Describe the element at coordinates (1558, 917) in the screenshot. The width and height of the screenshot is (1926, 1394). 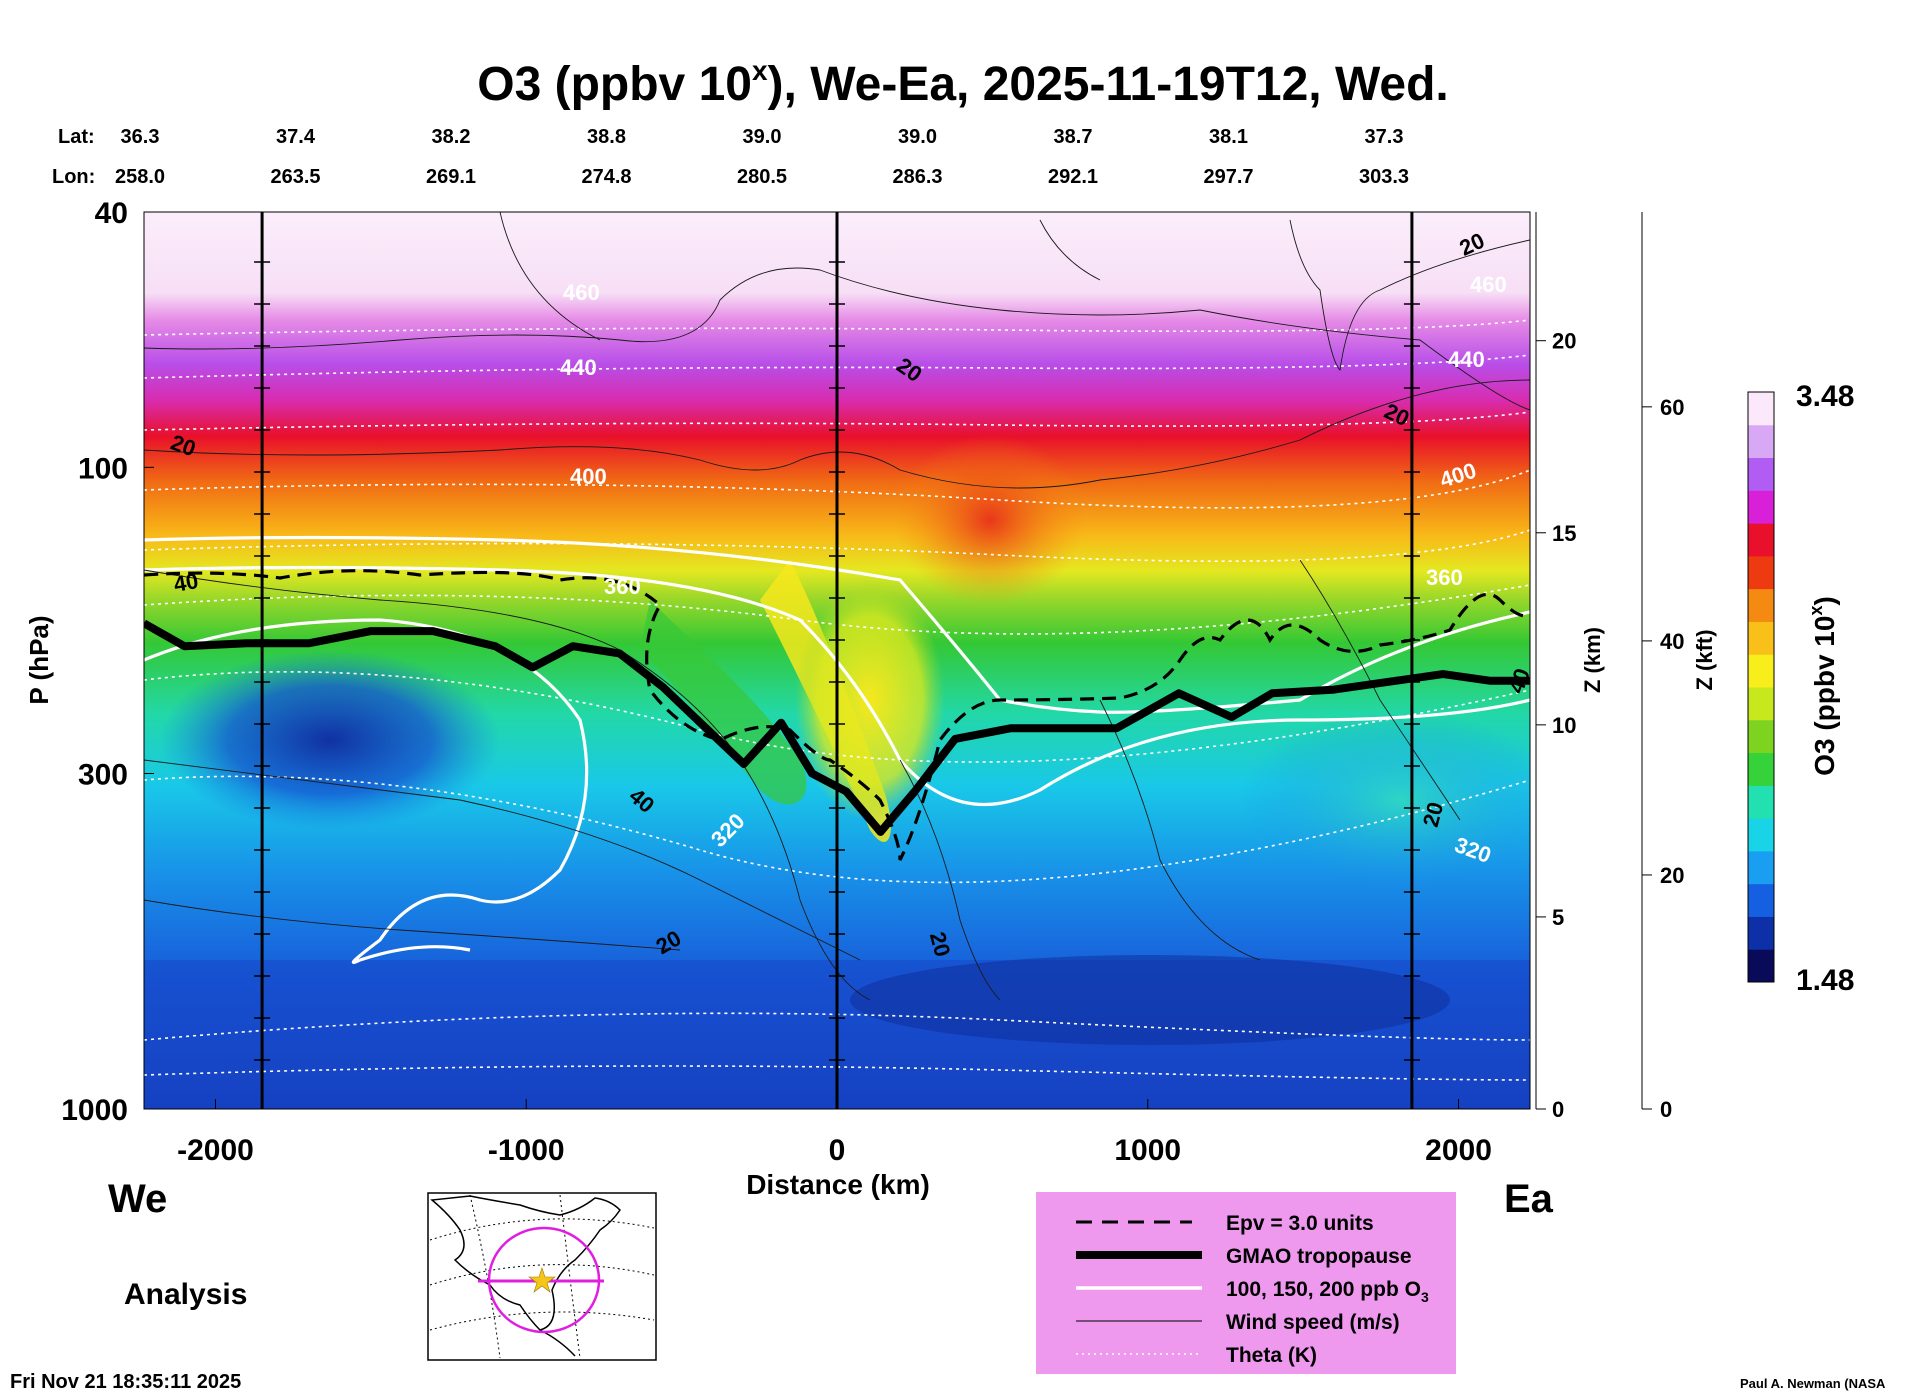
I see `z-km-tick-label: 5` at that location.